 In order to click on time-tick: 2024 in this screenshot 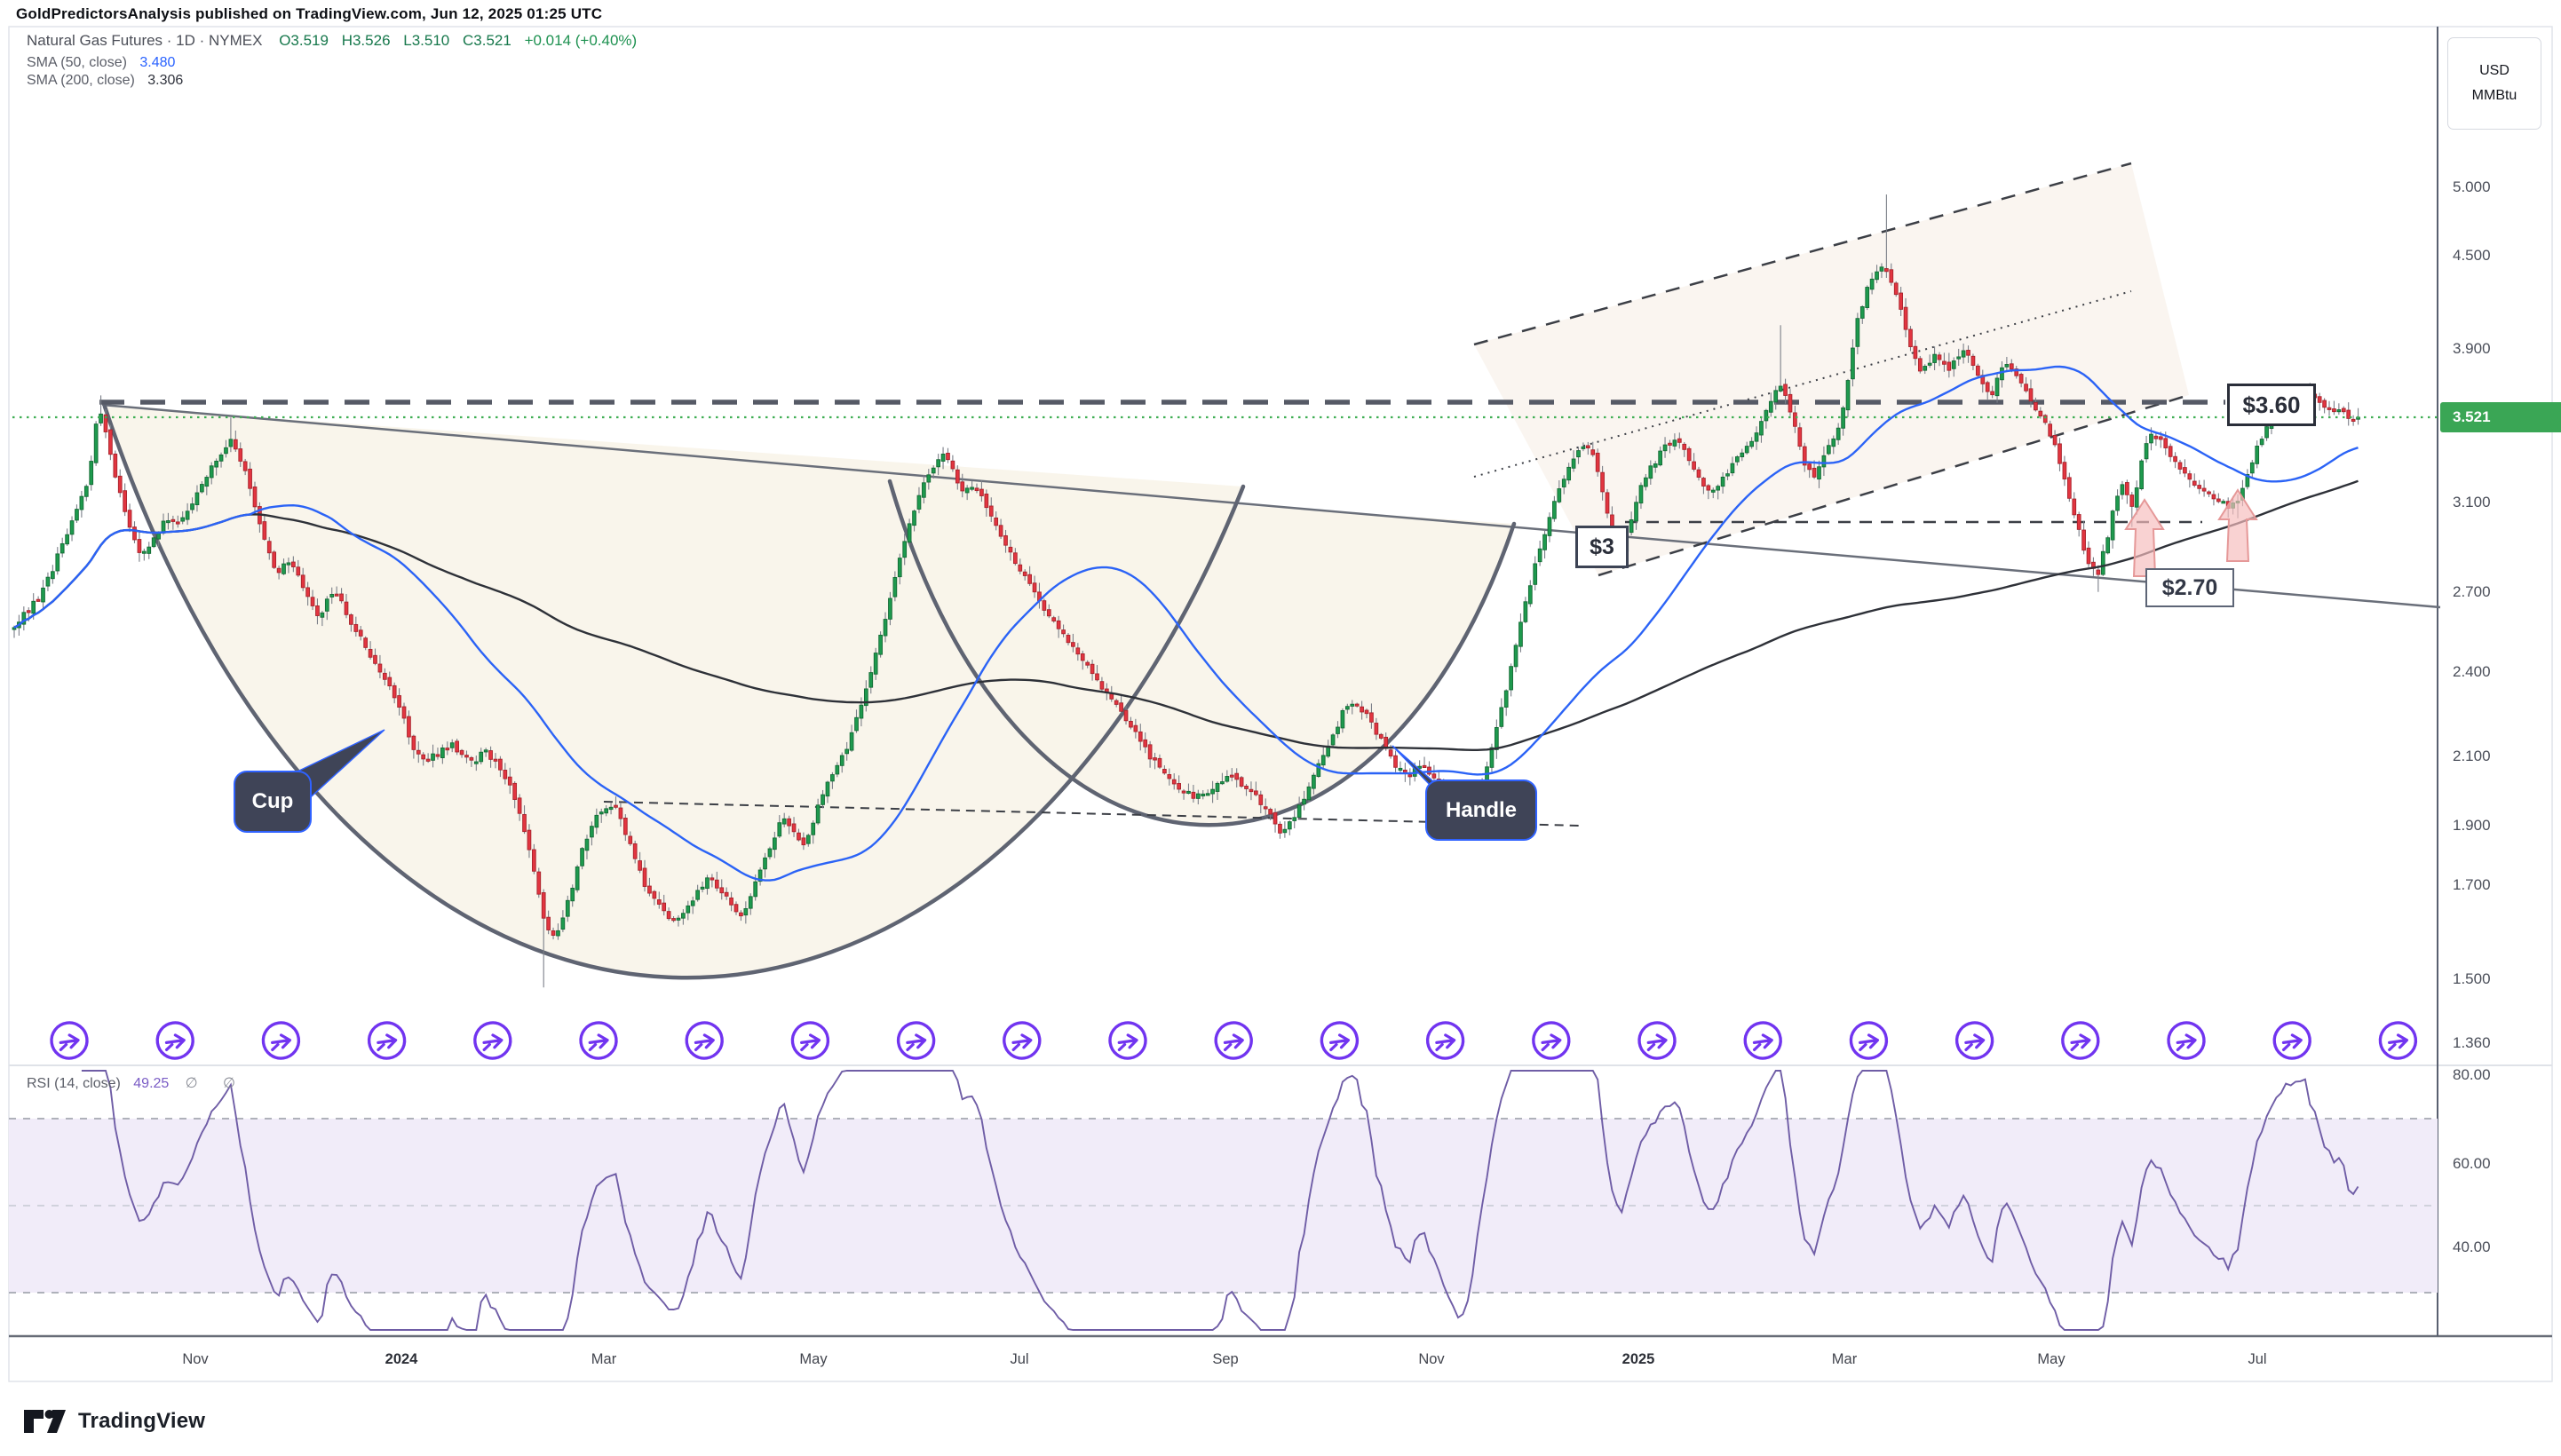, I will do `click(401, 1359)`.